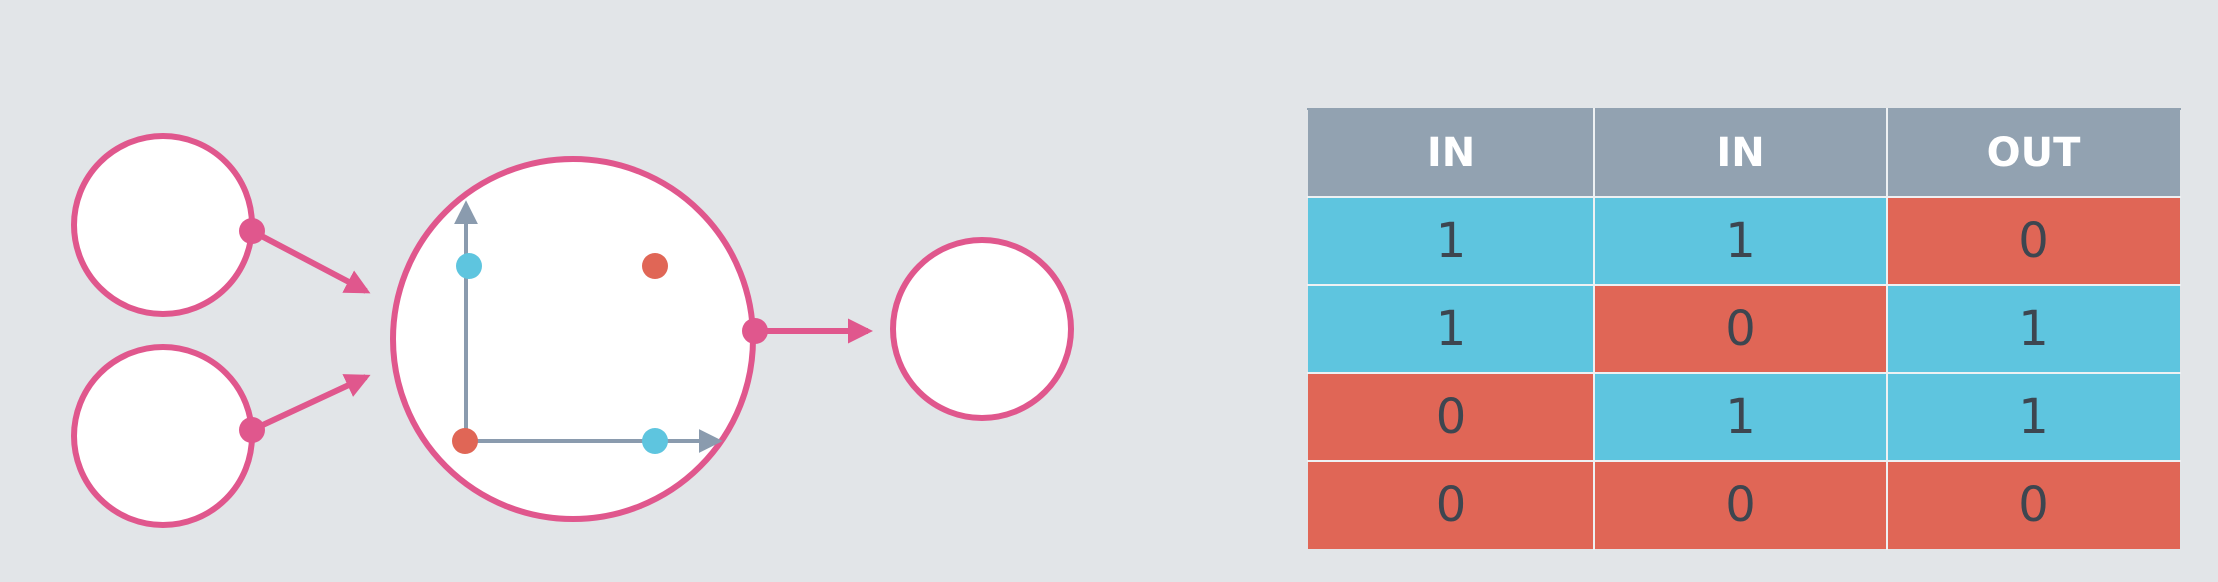  What do you see at coordinates (163, 436) in the screenshot?
I see `input-neuron-bottom` at bounding box center [163, 436].